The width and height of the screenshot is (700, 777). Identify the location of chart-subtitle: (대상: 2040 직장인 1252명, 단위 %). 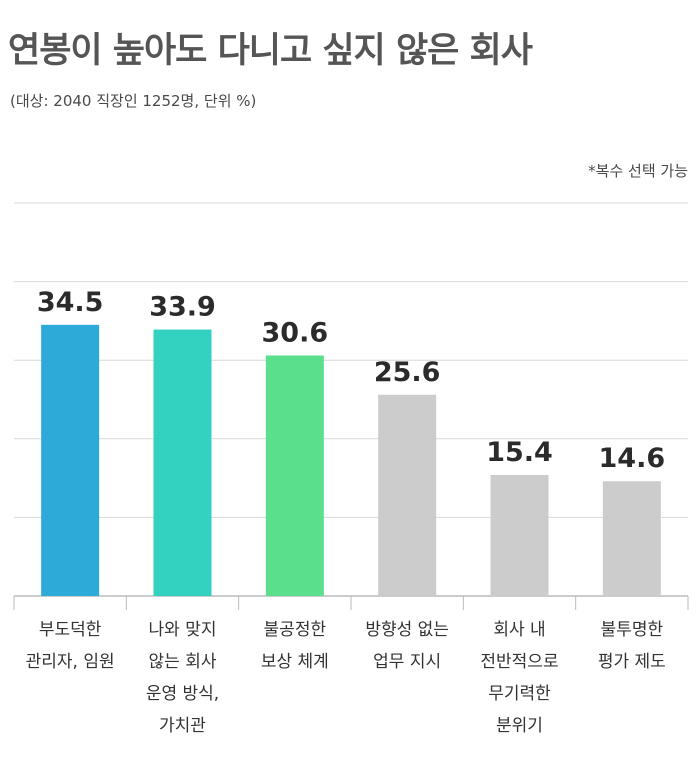
(133, 101).